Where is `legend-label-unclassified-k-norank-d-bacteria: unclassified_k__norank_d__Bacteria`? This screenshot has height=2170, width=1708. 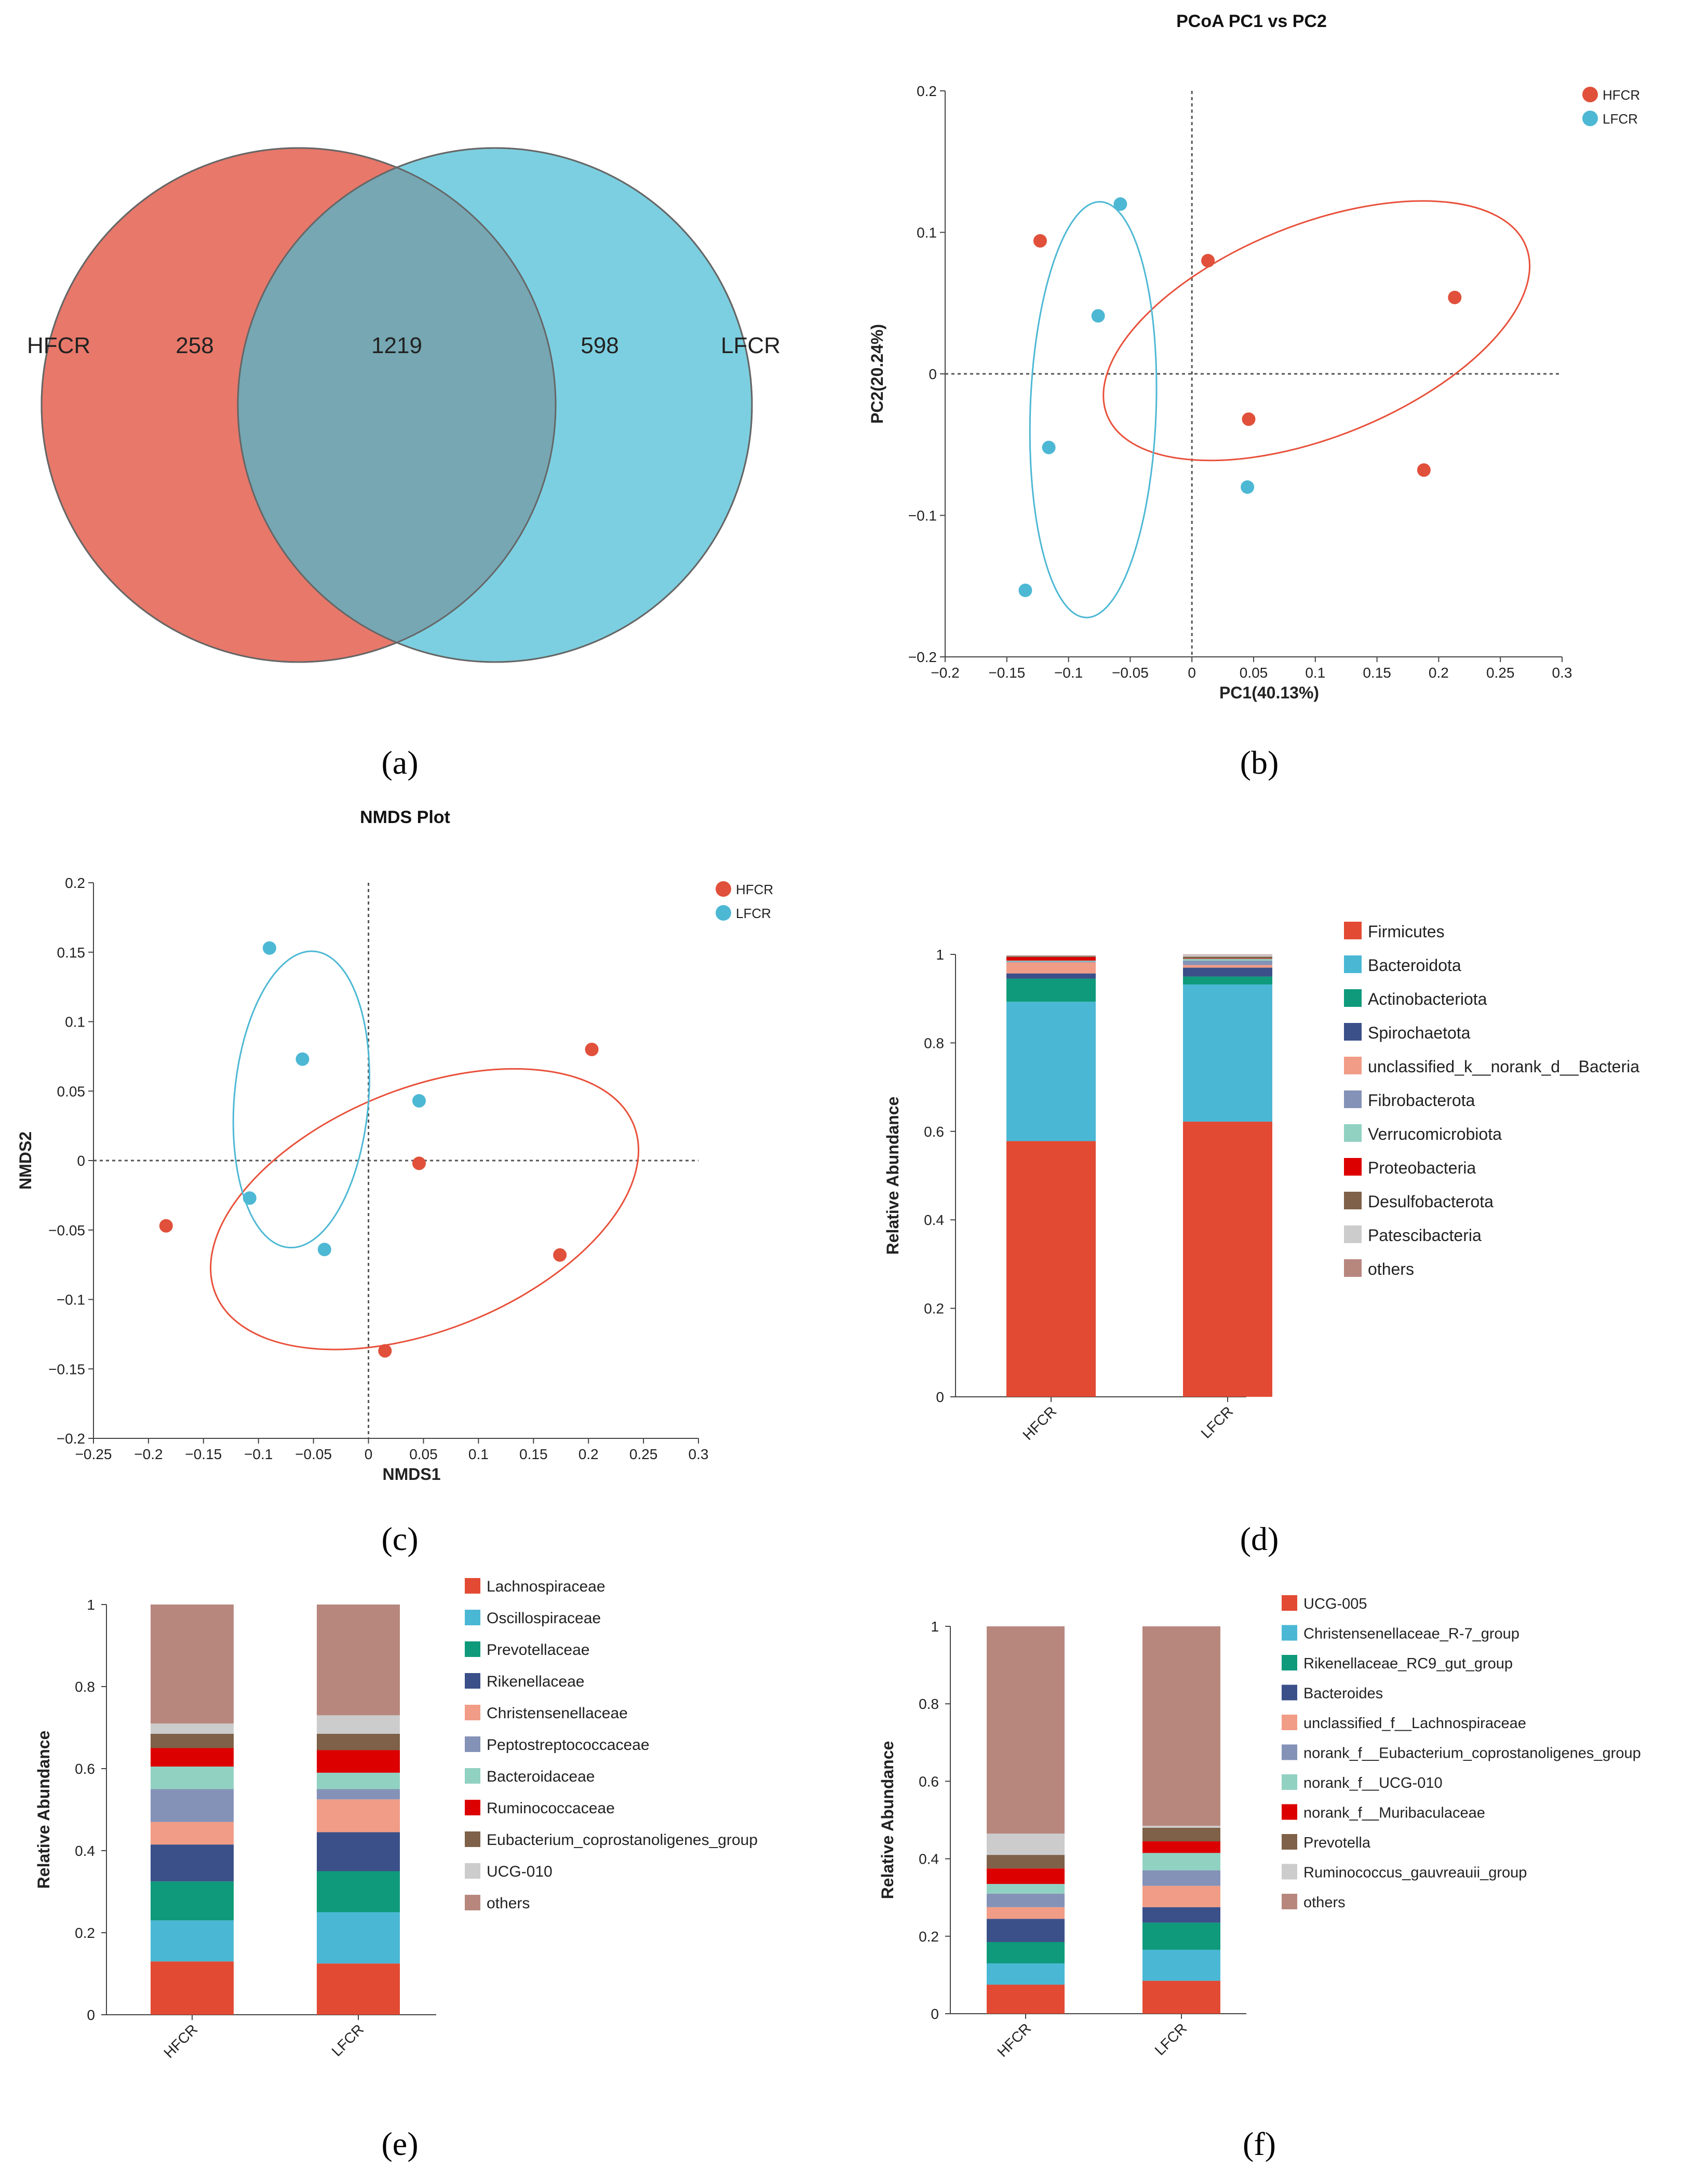
legend-label-unclassified-k-norank-d-bacteria: unclassified_k__norank_d__Bacteria is located at coordinates (1503, 1066).